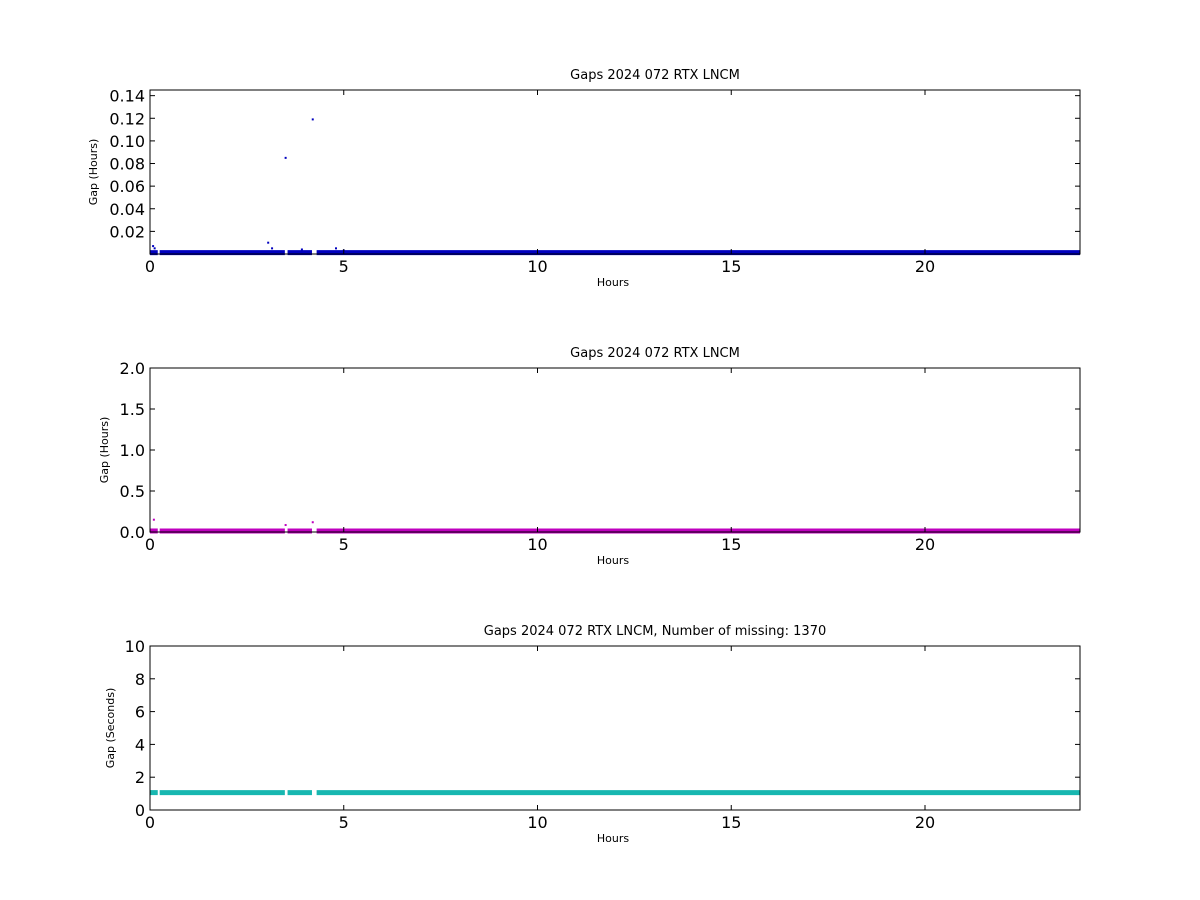 The image size is (1200, 900). Describe the element at coordinates (140, 679) in the screenshot. I see `y-tick-label: 8` at that location.